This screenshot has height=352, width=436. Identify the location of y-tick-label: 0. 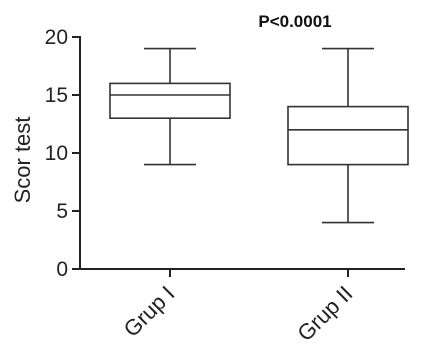
(62, 269).